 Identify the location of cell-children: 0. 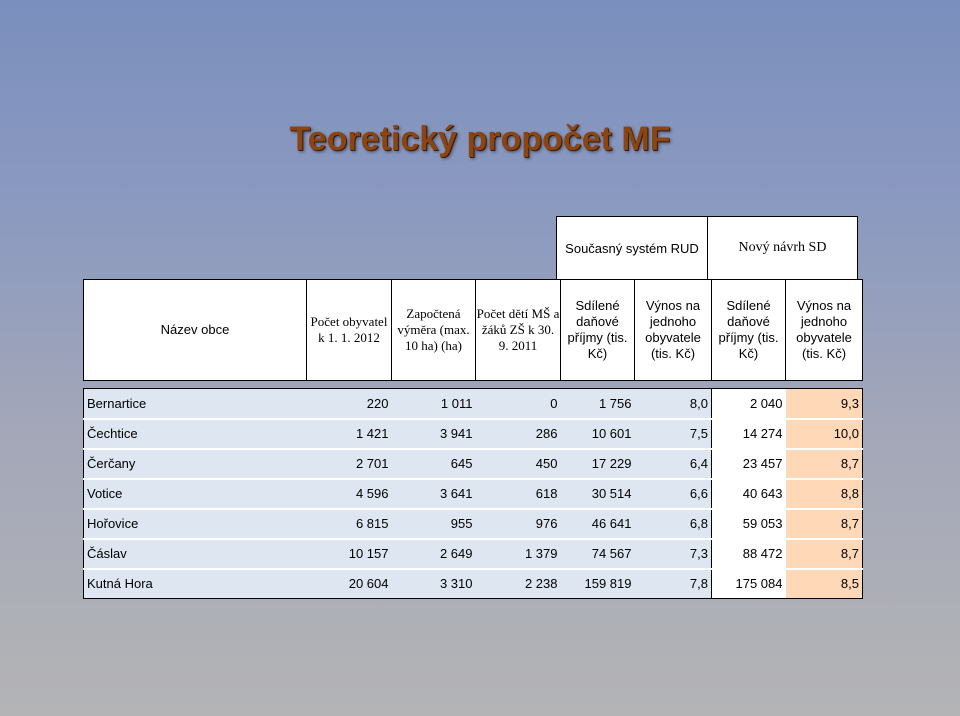
(518, 403).